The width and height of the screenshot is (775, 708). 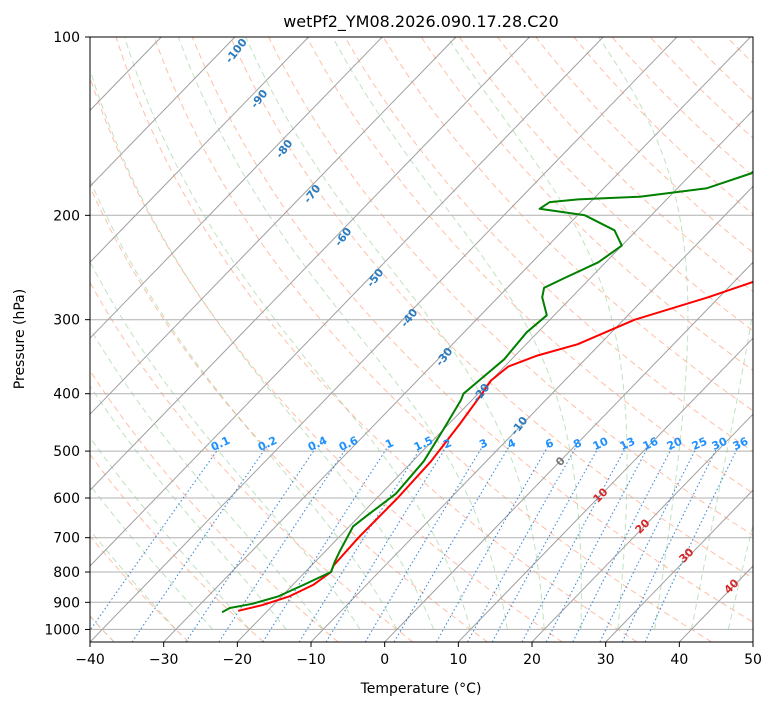 I want to click on x-tick-label: 0, so click(x=384, y=660).